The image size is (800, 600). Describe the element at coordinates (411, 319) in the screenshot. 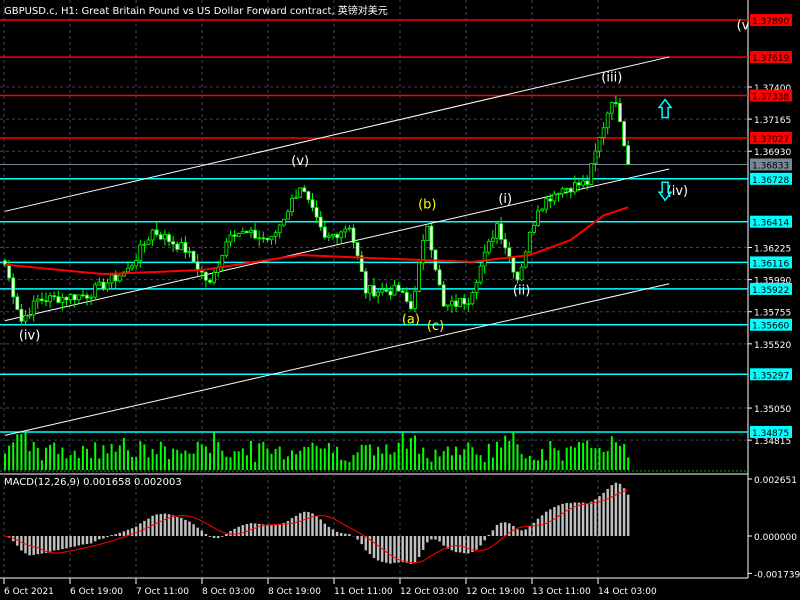

I see `wave-label: (a)` at that location.